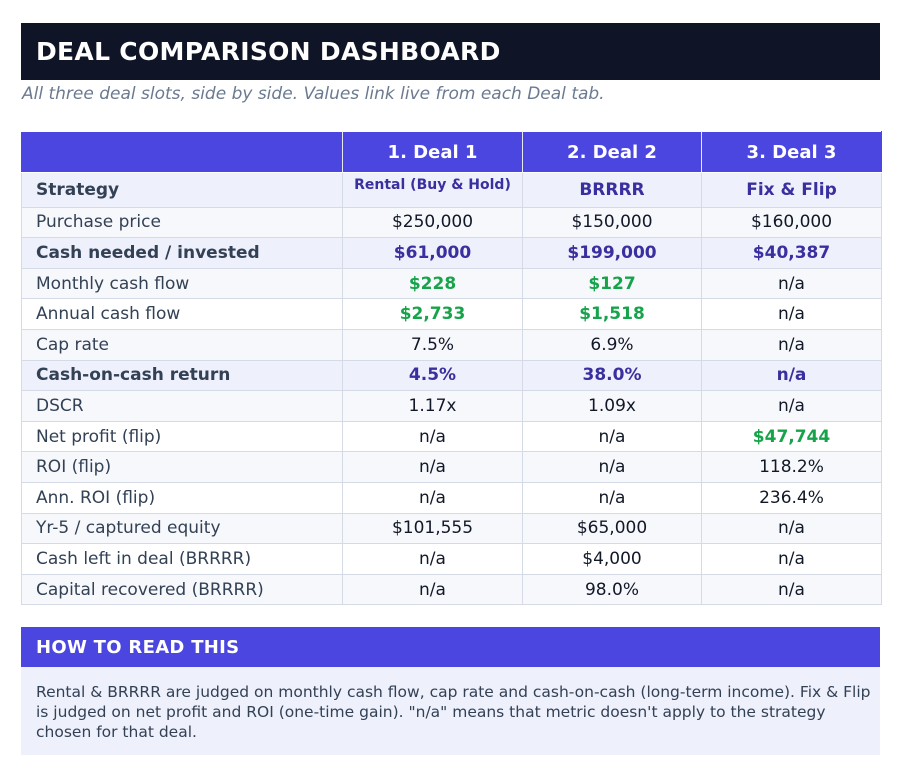  I want to click on row-label: DSCR, so click(182, 406).